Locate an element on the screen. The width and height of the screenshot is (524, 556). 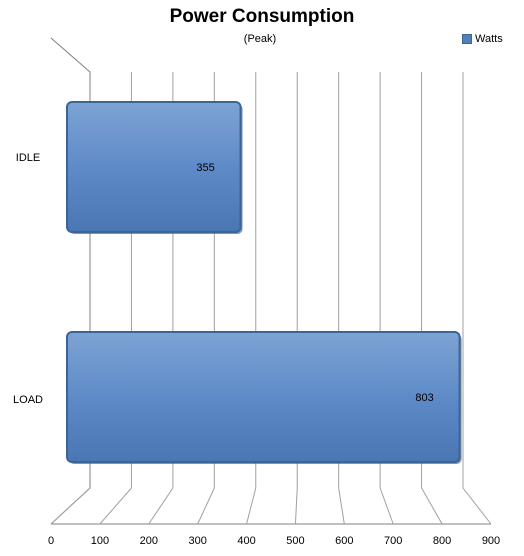
x-tick-label: 300 is located at coordinates (197, 541).